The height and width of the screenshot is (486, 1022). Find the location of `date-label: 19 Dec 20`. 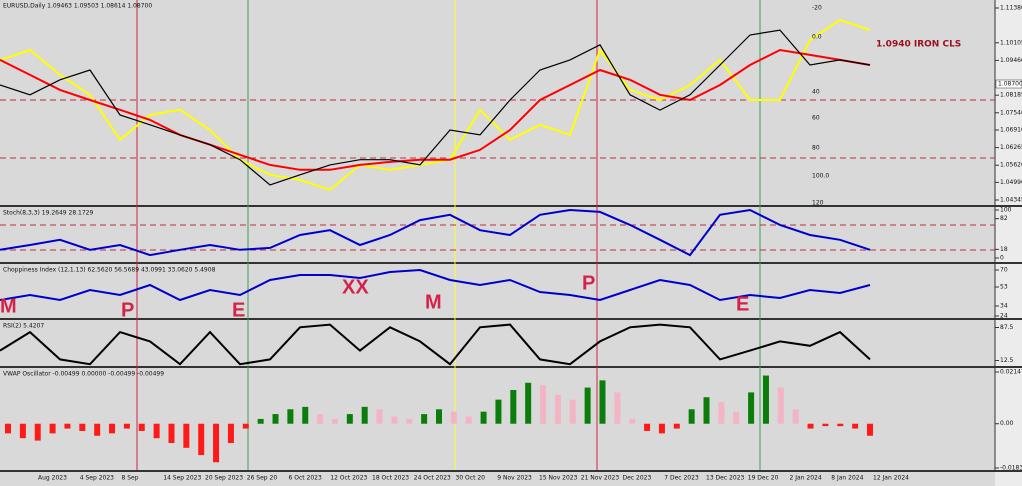

date-label: 19 Dec 20 is located at coordinates (763, 478).